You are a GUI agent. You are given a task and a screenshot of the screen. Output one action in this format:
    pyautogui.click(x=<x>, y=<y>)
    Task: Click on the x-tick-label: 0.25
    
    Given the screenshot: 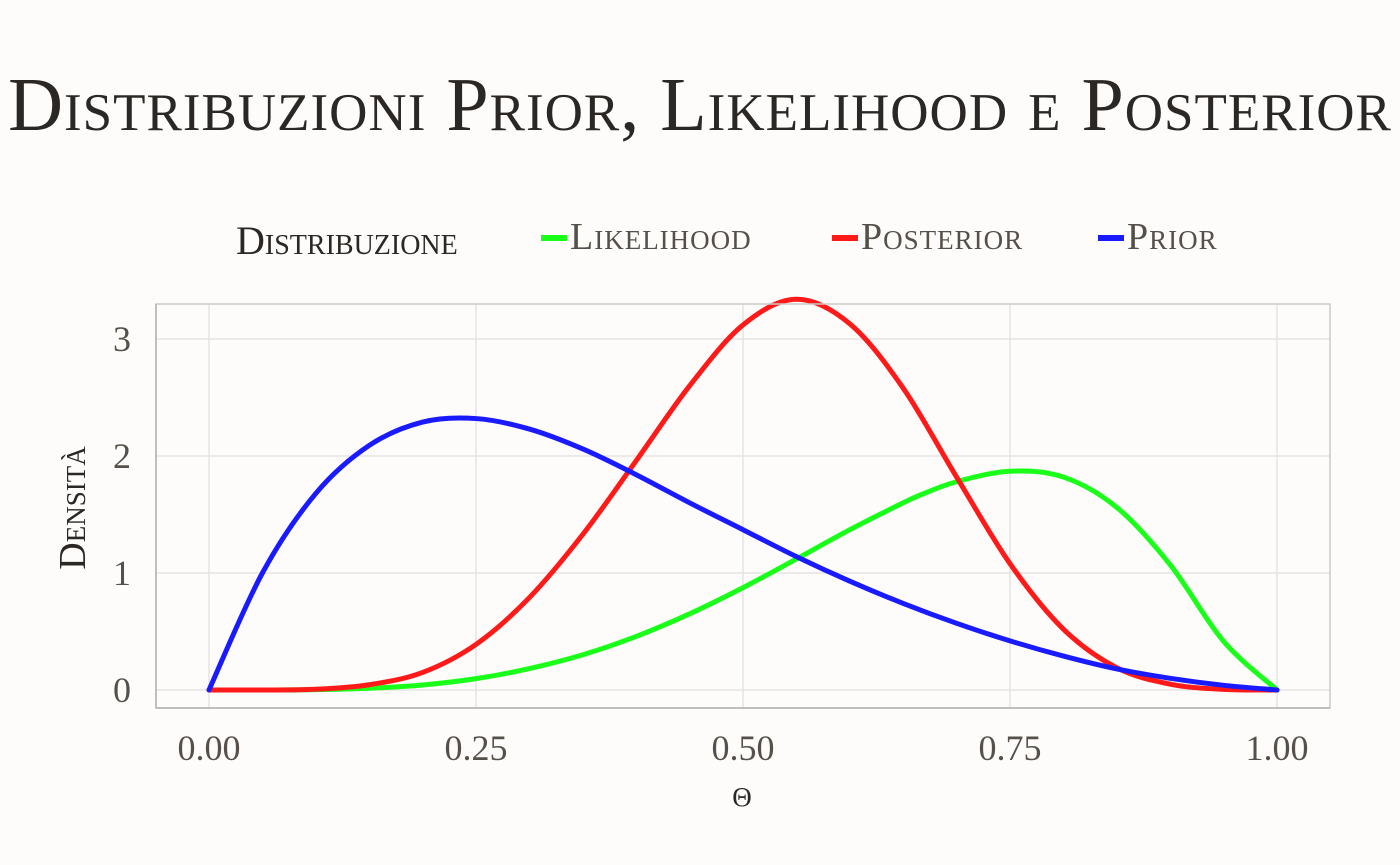 What is the action you would take?
    pyautogui.click(x=476, y=748)
    